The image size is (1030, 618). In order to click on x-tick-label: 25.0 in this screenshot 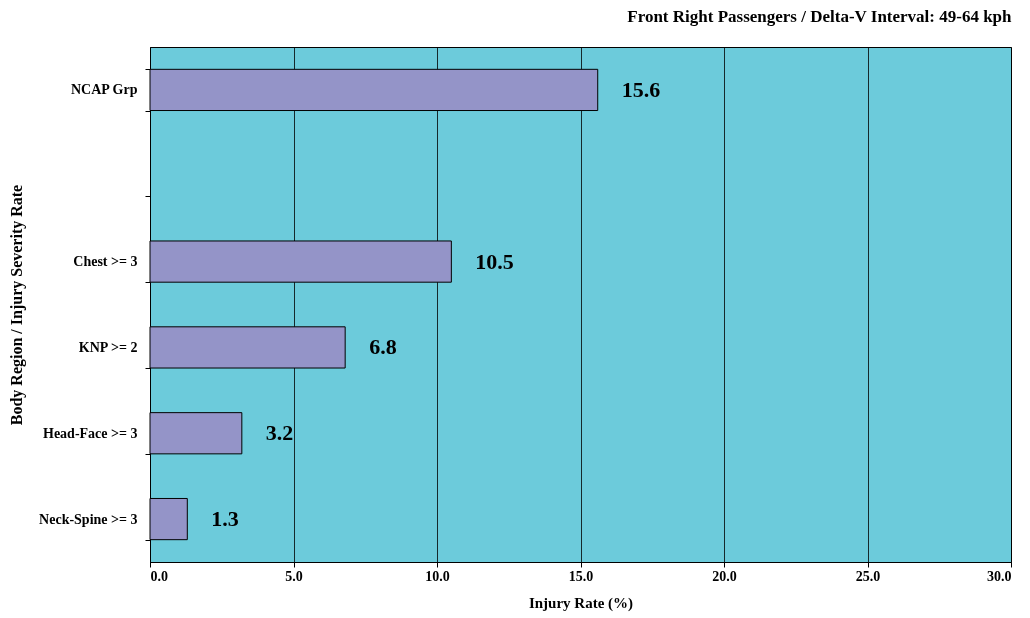, I will do `click(868, 576)`.